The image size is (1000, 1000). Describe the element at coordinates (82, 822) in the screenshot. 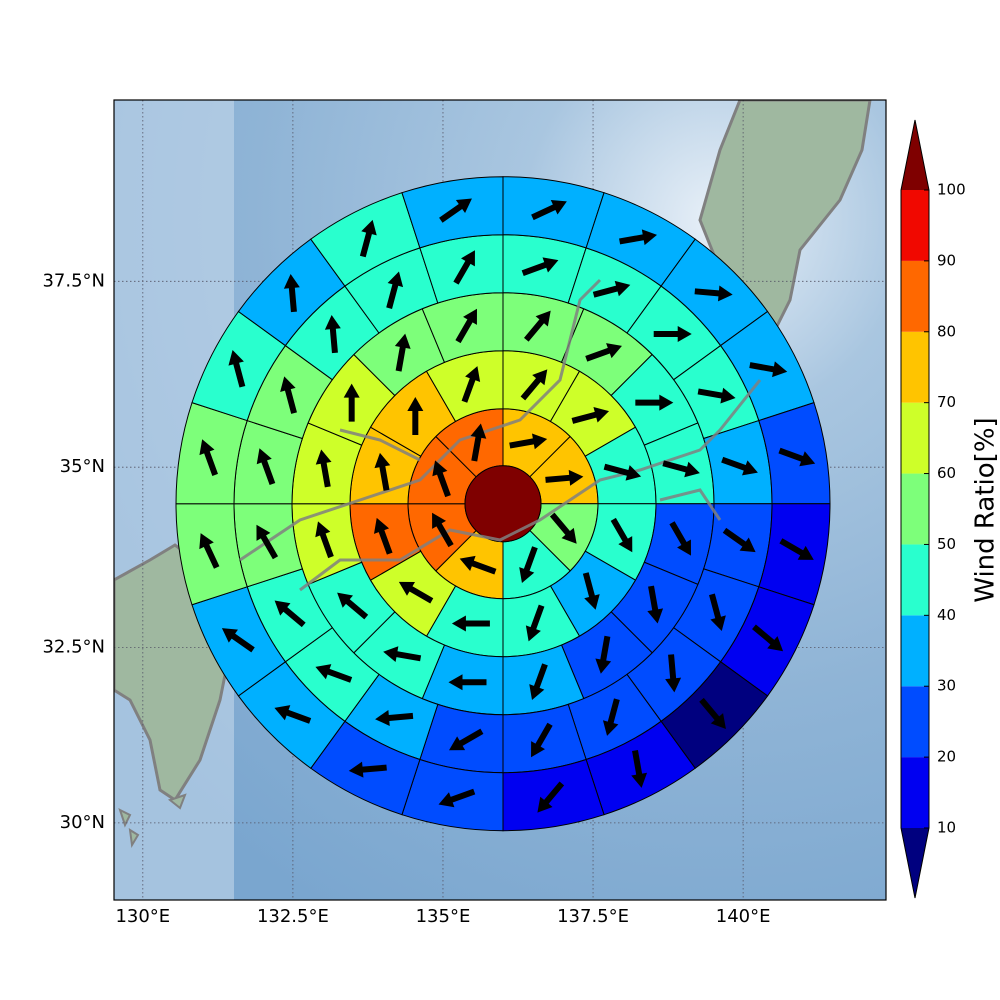

I see `y-tick-label: 30°N` at that location.